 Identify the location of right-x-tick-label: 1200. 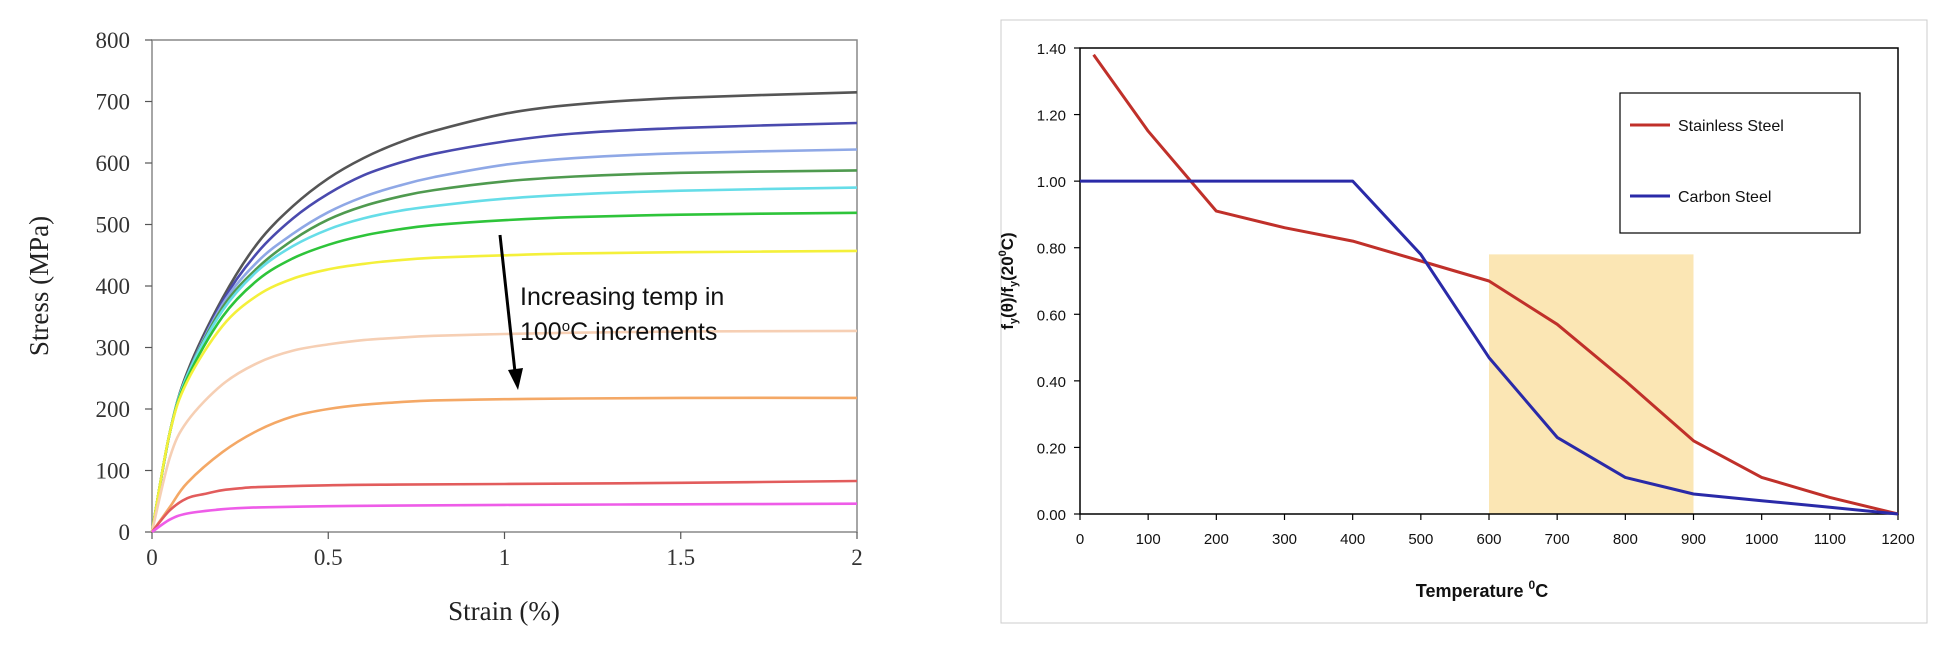
(1897, 539).